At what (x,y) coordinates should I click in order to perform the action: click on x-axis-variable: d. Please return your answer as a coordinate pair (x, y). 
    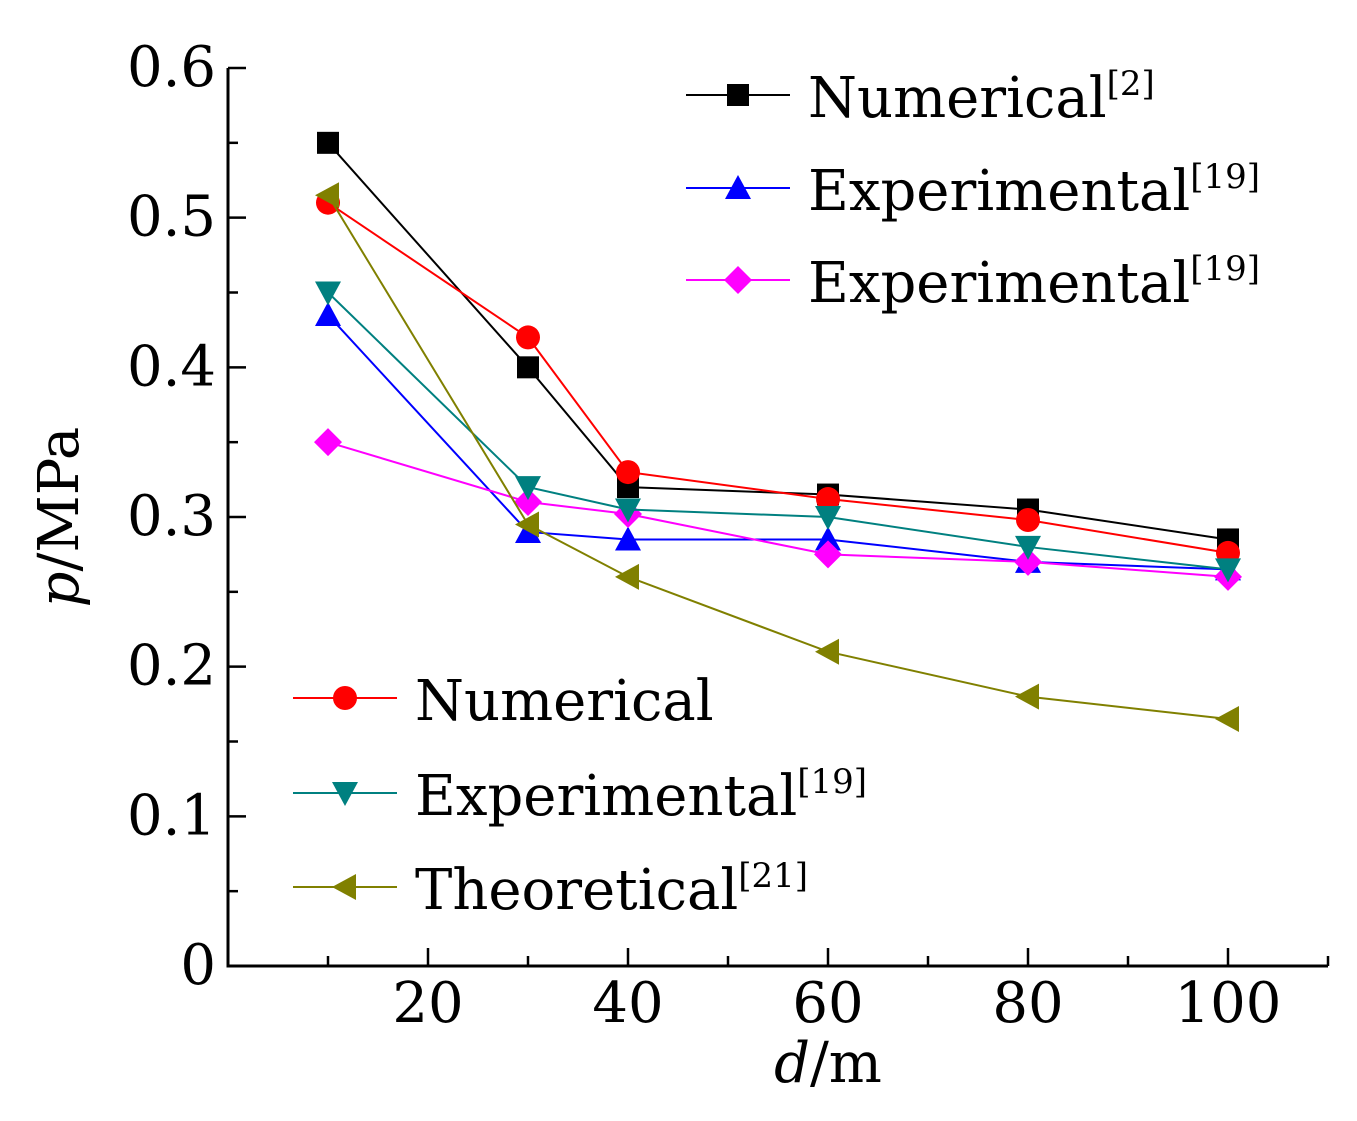
    Looking at the image, I should click on (792, 1063).